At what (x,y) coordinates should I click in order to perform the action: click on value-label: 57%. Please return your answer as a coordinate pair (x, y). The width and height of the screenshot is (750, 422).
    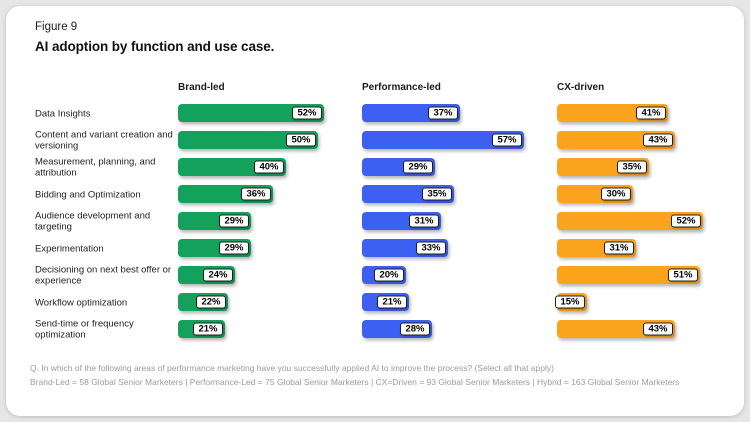
    Looking at the image, I should click on (507, 140).